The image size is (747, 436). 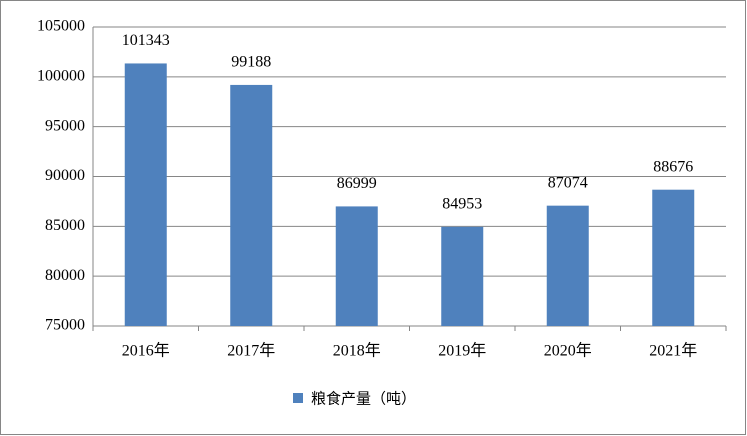 I want to click on data-label: 87074, so click(x=568, y=182).